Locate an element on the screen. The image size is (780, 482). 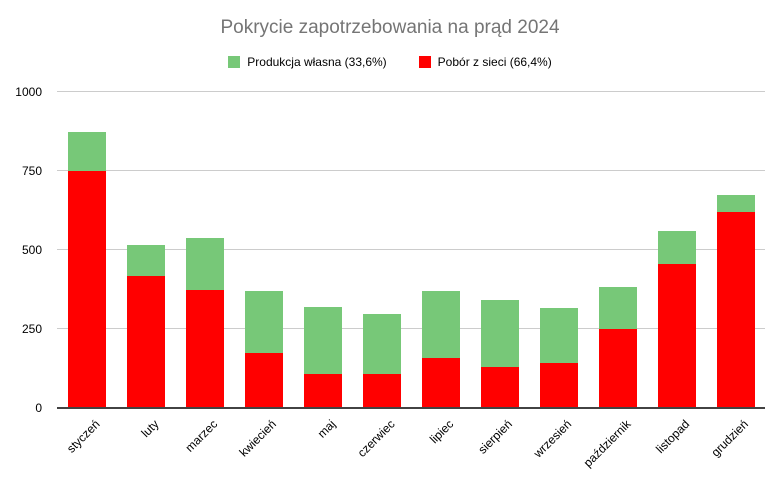
bar-listopad is located at coordinates (676, 250).